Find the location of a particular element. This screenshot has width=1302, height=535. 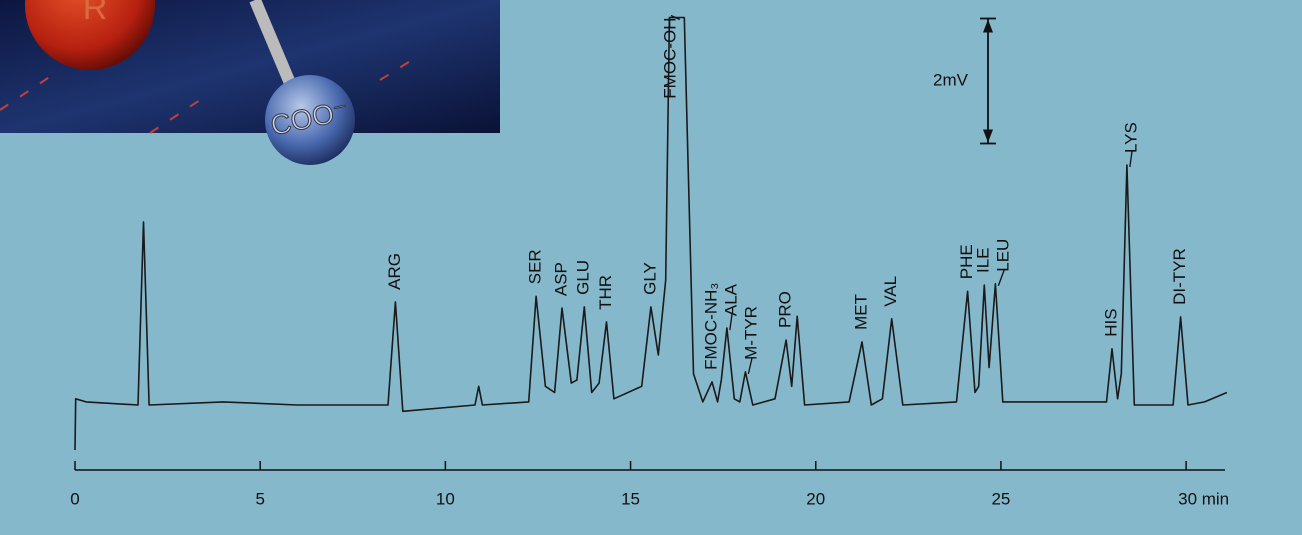

peak-label: MET is located at coordinates (861, 312).